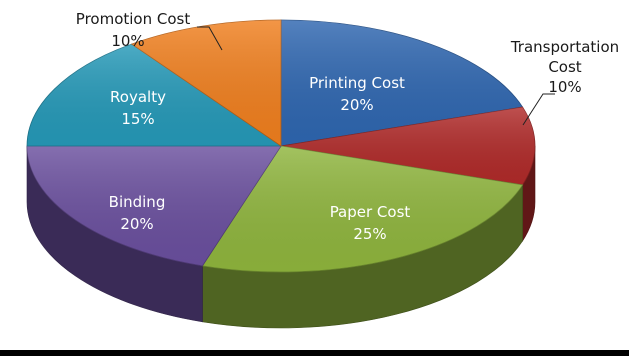 This screenshot has height=356, width=629. What do you see at coordinates (137, 202) in the screenshot?
I see `slice-label-binding: Binding` at bounding box center [137, 202].